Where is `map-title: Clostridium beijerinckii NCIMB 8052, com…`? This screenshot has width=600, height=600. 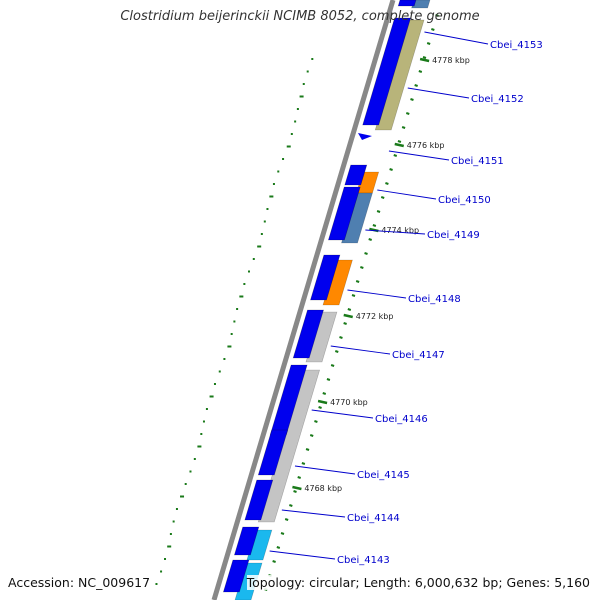 map-title: Clostridium beijerinckii NCIMB 8052, com… is located at coordinates (300, 16).